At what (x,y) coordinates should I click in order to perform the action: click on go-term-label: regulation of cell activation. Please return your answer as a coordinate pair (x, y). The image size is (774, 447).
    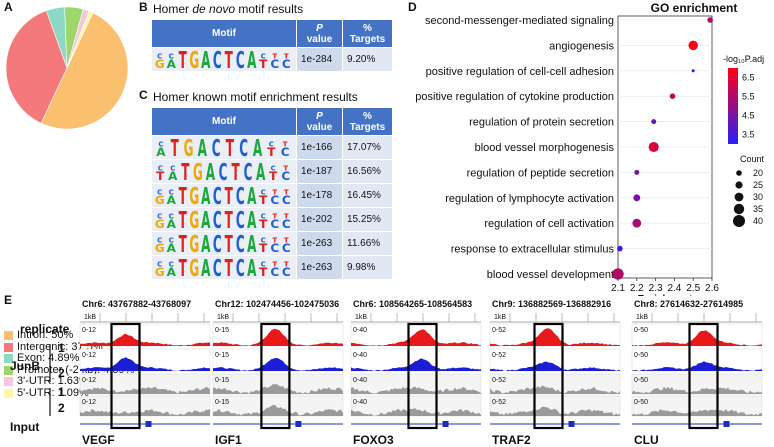
    Looking at the image, I should click on (549, 224).